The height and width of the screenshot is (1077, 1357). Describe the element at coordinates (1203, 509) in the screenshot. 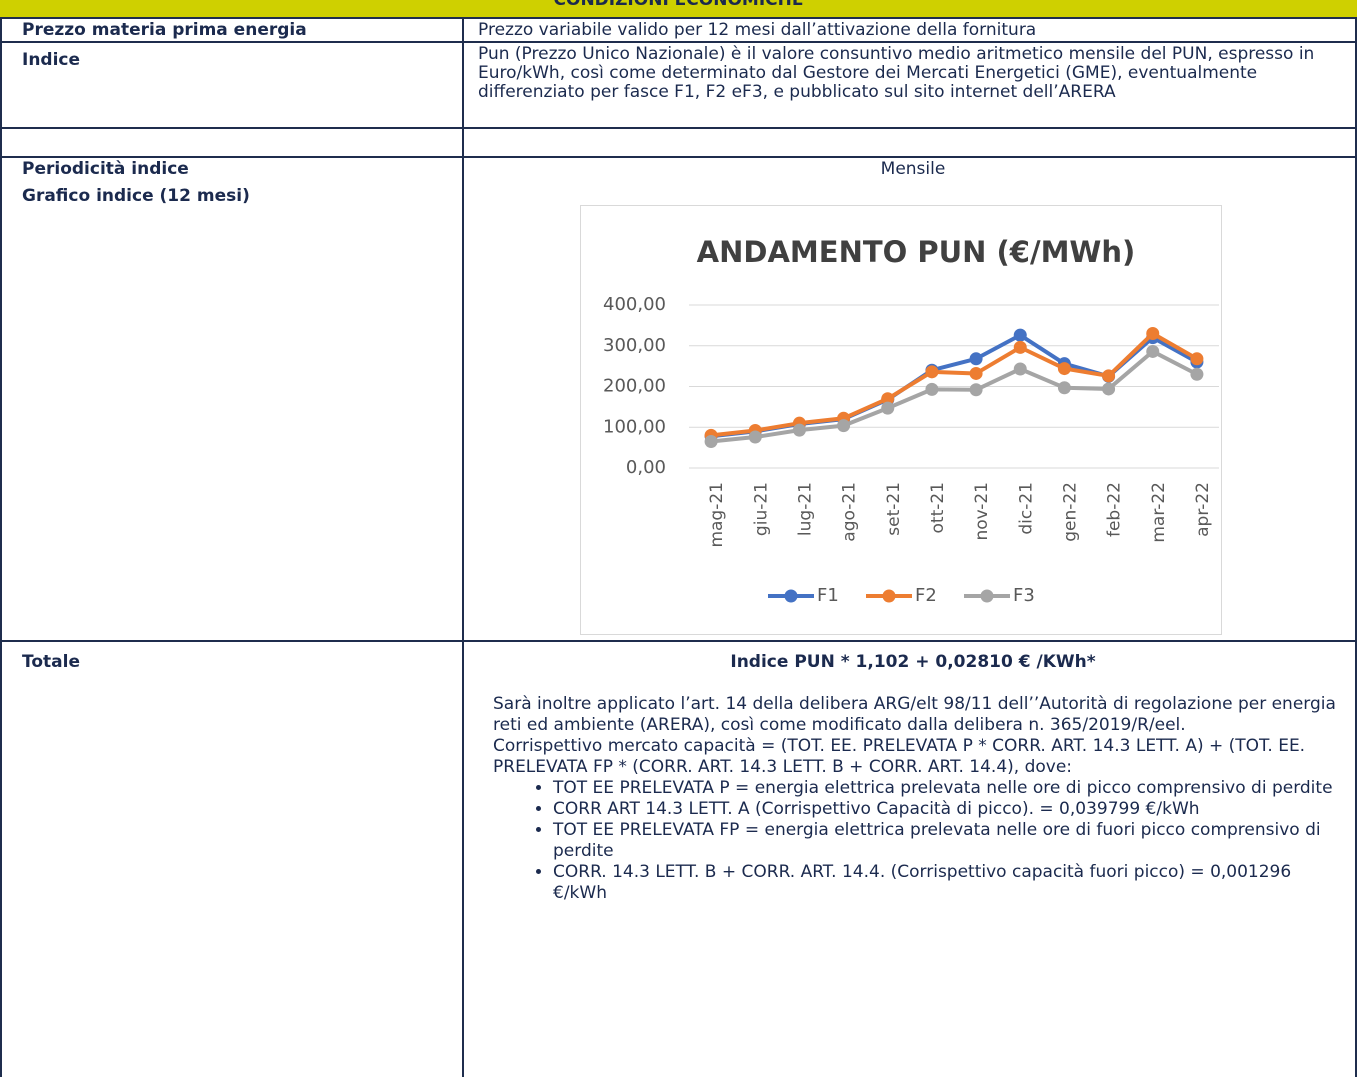

I see `x-tick-label: apr-22` at that location.